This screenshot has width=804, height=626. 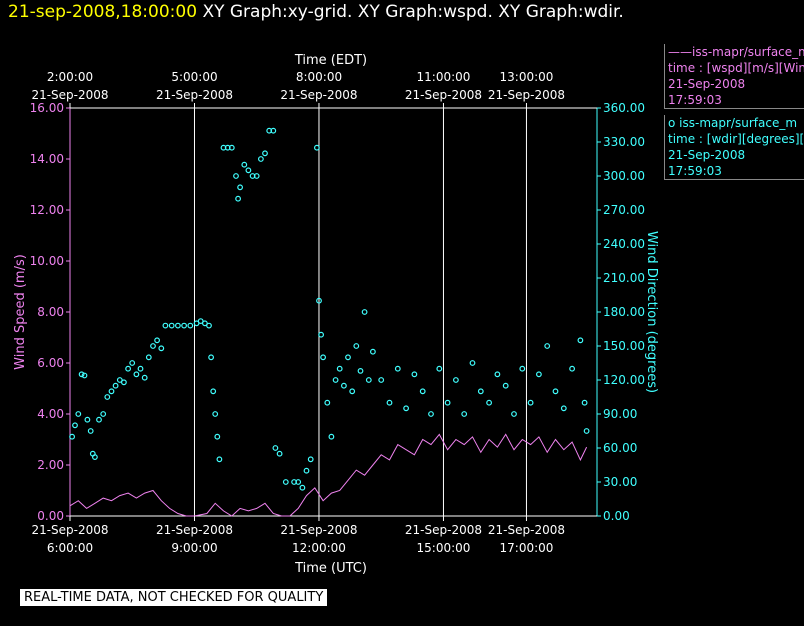 I want to click on y-left-tick-label-0: 0.00, so click(x=50, y=516).